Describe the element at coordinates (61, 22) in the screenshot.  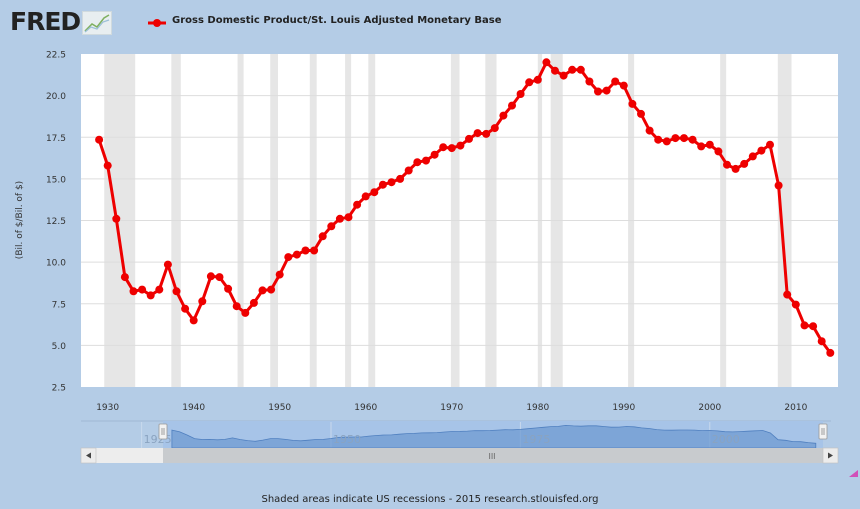
I see `fred-logo: FRED` at that location.